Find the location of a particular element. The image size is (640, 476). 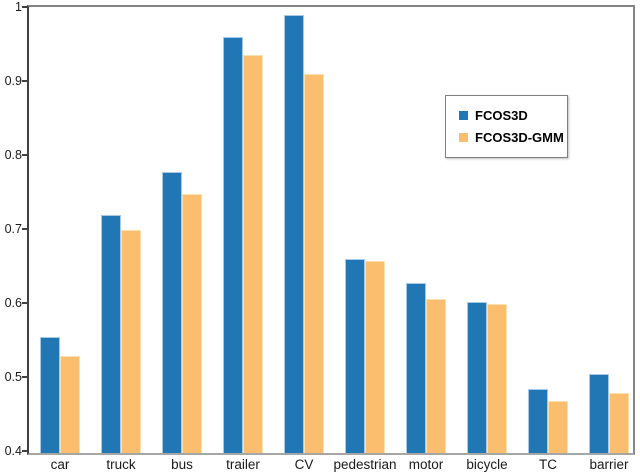

x-tick-label-truck: truck is located at coordinates (121, 464).